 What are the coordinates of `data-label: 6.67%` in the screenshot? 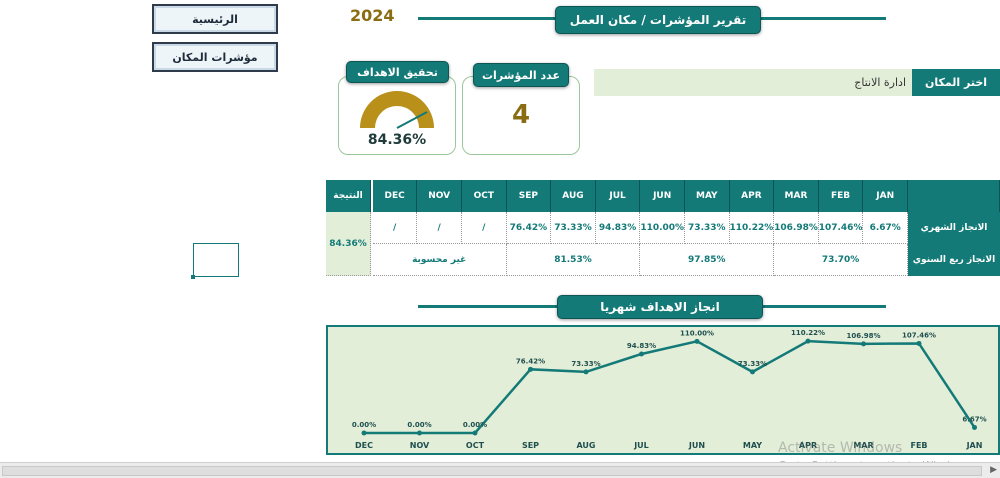 It's located at (974, 419).